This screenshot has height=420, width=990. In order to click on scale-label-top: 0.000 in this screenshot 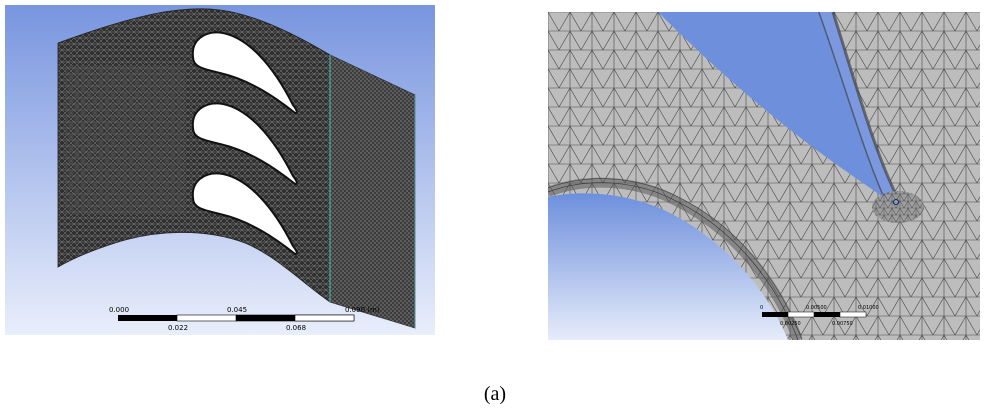, I will do `click(119, 310)`.